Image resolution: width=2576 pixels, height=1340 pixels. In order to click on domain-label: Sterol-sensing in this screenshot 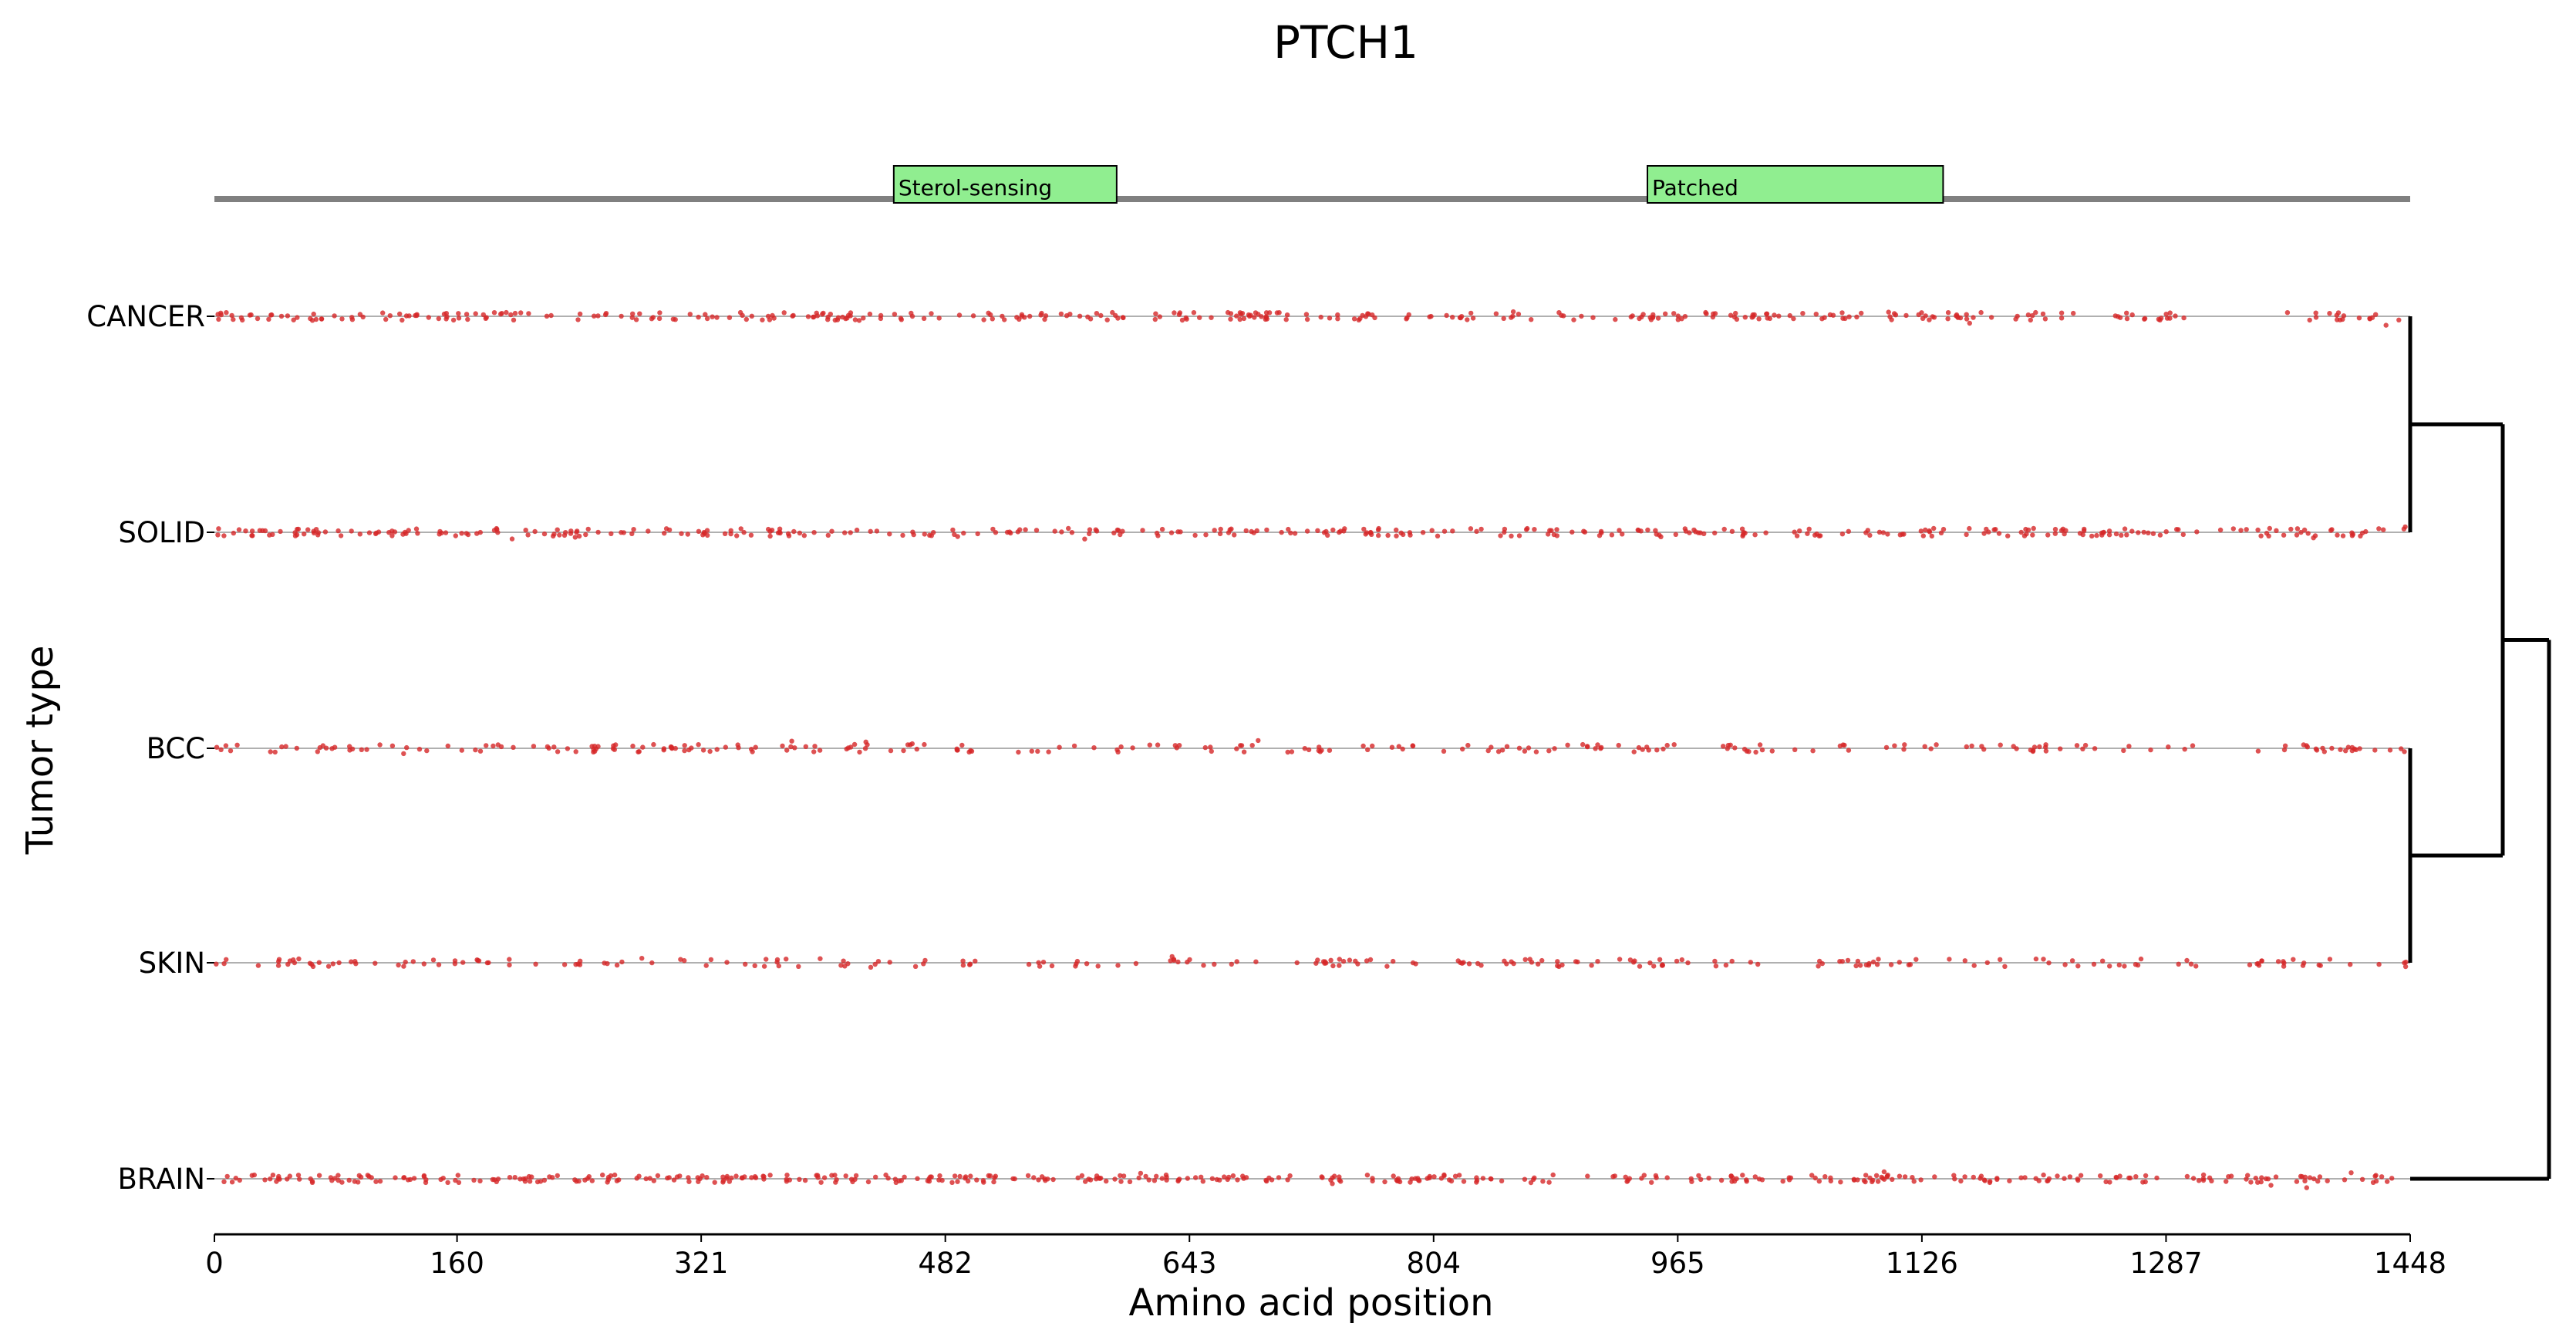, I will do `click(975, 188)`.